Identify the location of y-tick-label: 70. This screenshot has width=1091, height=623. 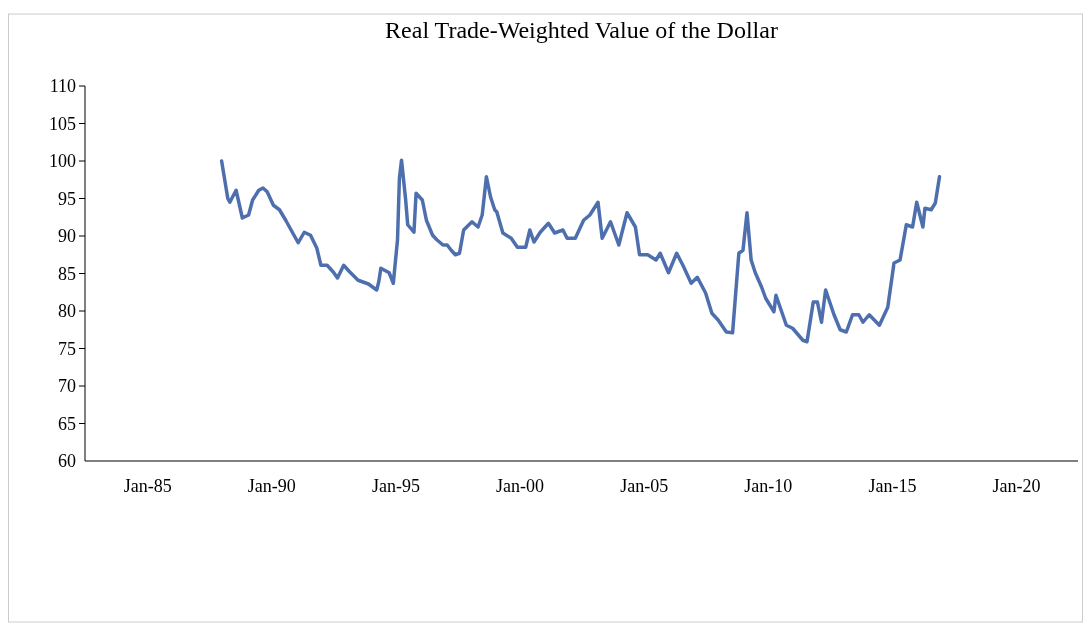
(67, 386).